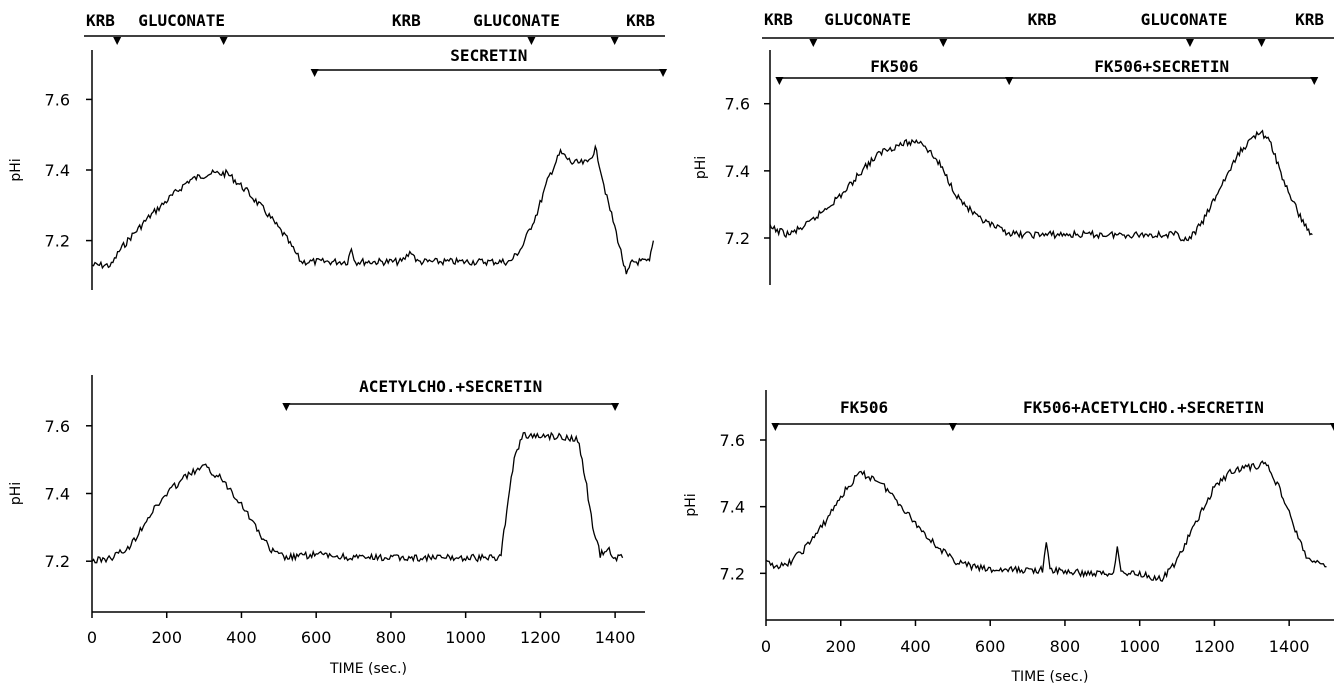 The width and height of the screenshot is (1334, 689). I want to click on treatment-label: FK506+ACETYLCHO.+SECRETIN, so click(1143, 407).